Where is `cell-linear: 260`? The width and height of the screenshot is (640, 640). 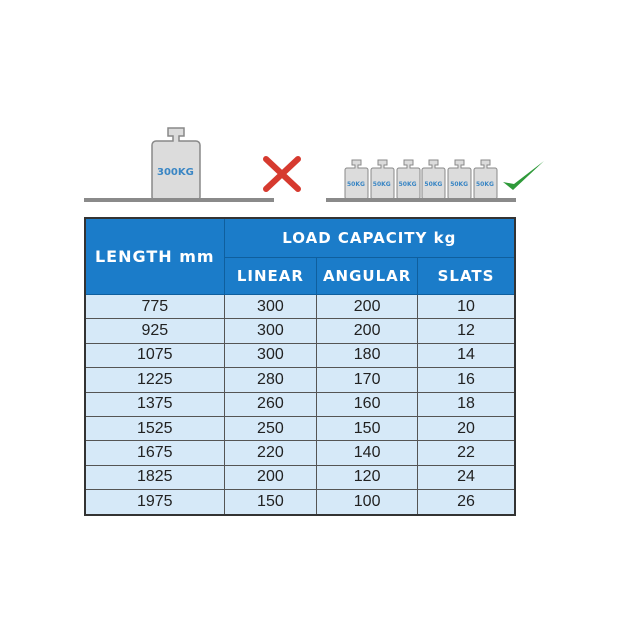 cell-linear: 260 is located at coordinates (270, 404).